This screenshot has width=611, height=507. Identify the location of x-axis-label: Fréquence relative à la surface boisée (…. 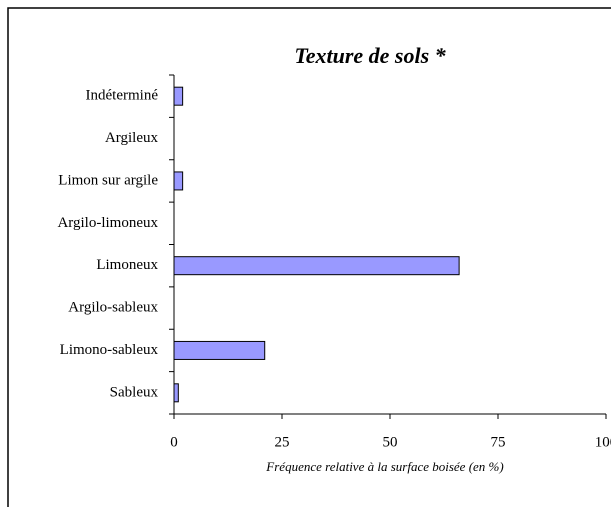
(384, 466).